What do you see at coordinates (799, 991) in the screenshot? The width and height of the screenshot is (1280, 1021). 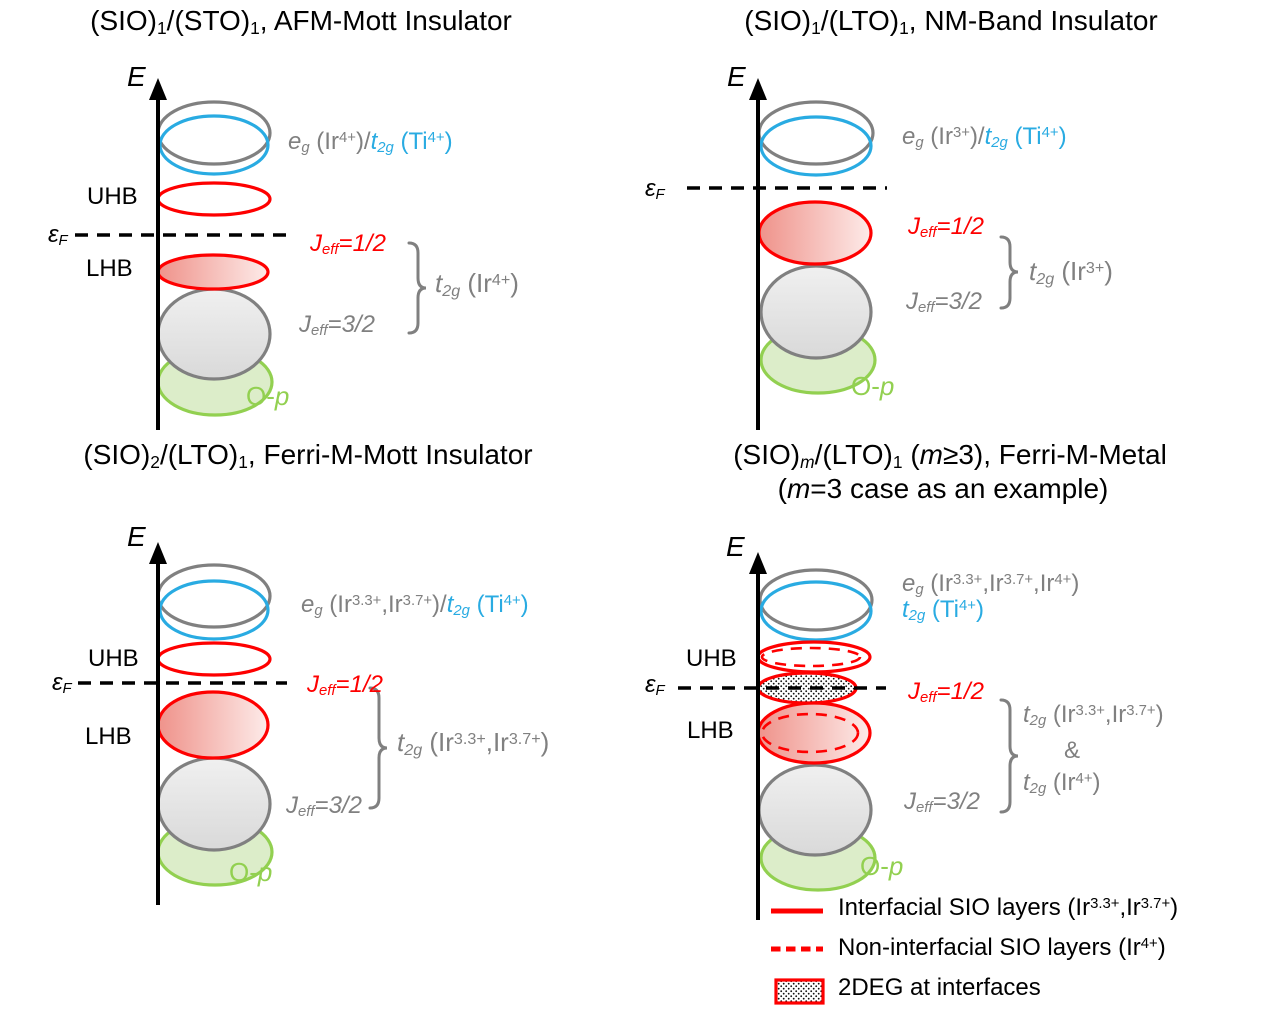 I see `legend-hatched-box-swatch` at bounding box center [799, 991].